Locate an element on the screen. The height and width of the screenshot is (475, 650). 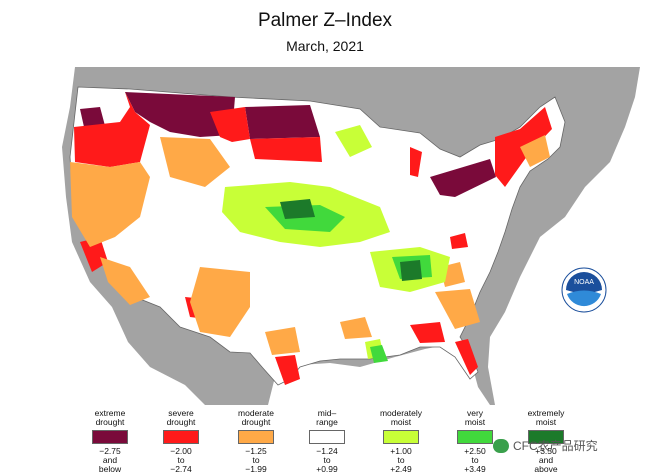
region-moderate-louisiana is located at coordinates (356, 328).